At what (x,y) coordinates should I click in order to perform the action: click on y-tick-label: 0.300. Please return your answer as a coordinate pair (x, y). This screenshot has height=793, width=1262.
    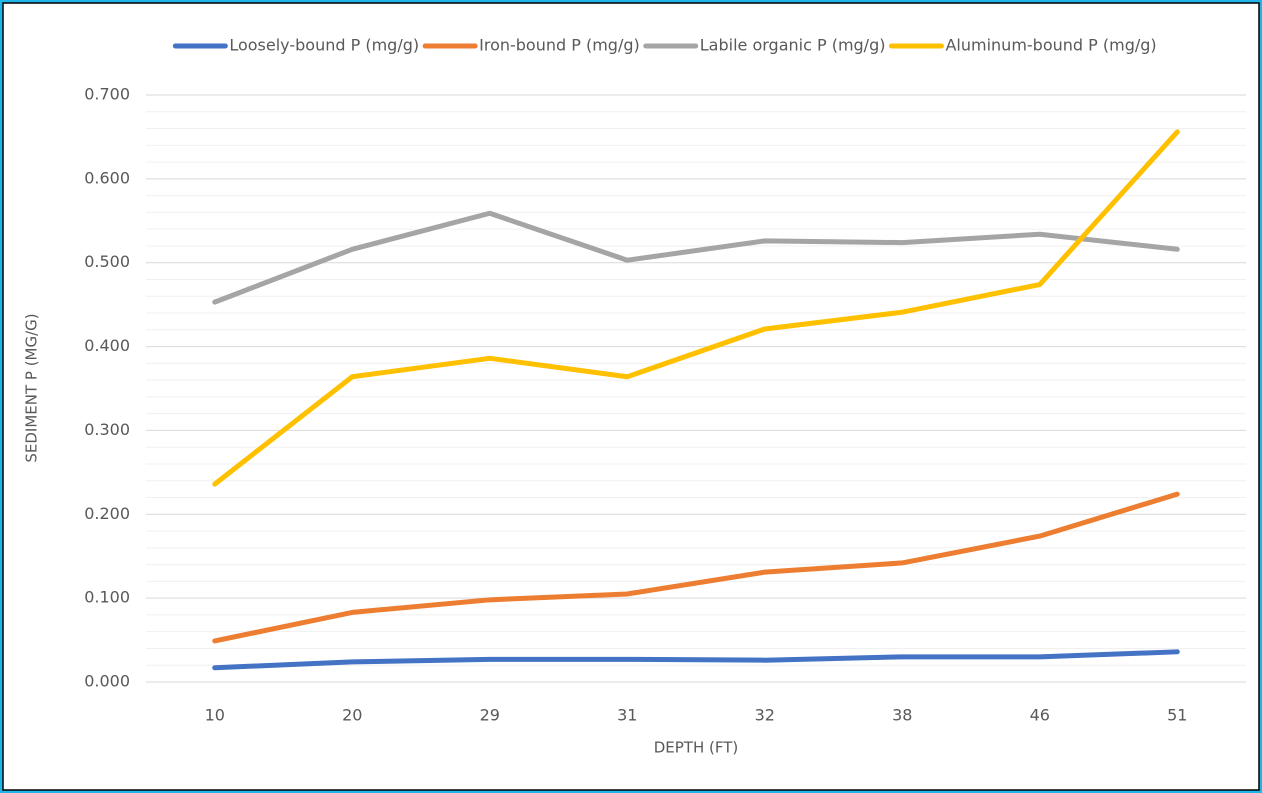
    Looking at the image, I should click on (107, 429).